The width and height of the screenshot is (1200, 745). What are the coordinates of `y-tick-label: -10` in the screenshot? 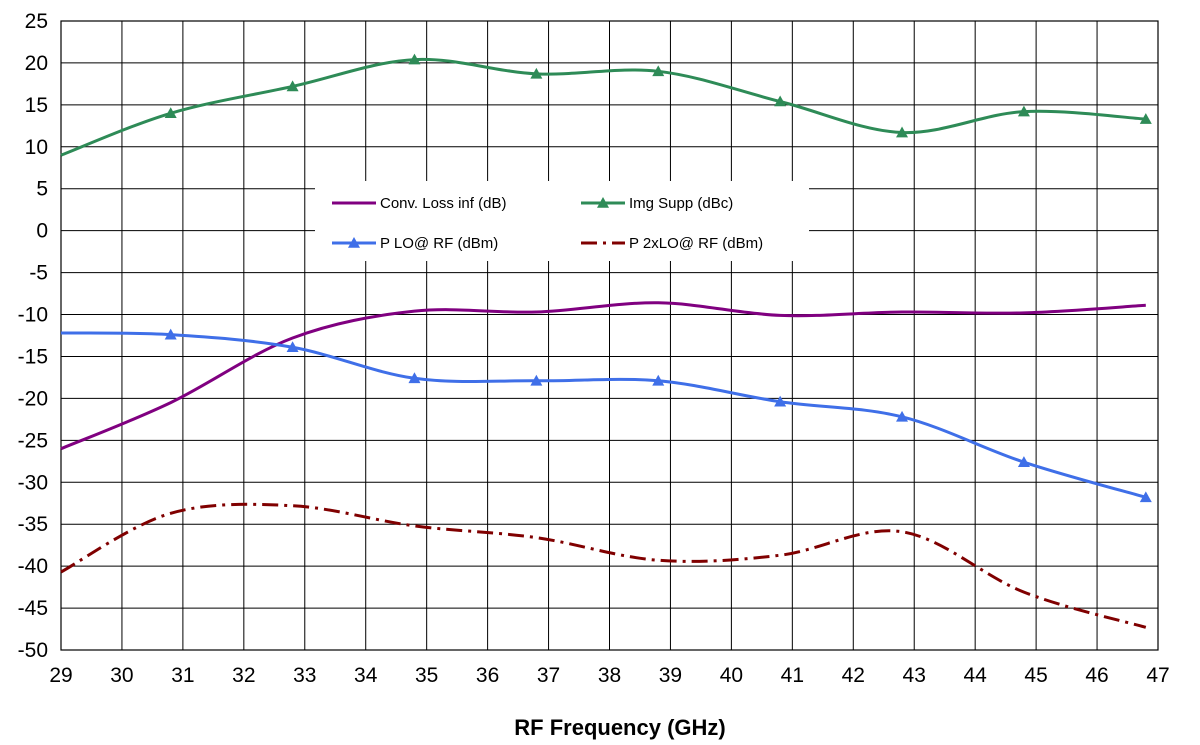 It's located at (33, 315).